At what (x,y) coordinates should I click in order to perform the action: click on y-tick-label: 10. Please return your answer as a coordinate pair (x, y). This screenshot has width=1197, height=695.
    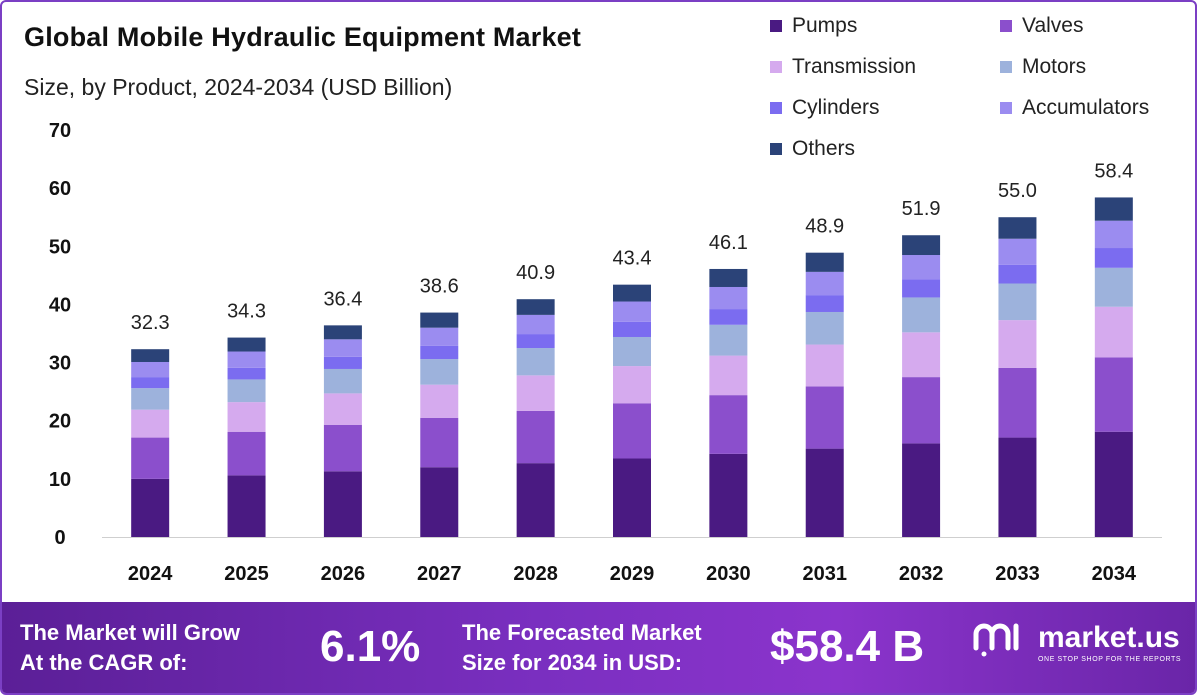
    Looking at the image, I should click on (60, 480).